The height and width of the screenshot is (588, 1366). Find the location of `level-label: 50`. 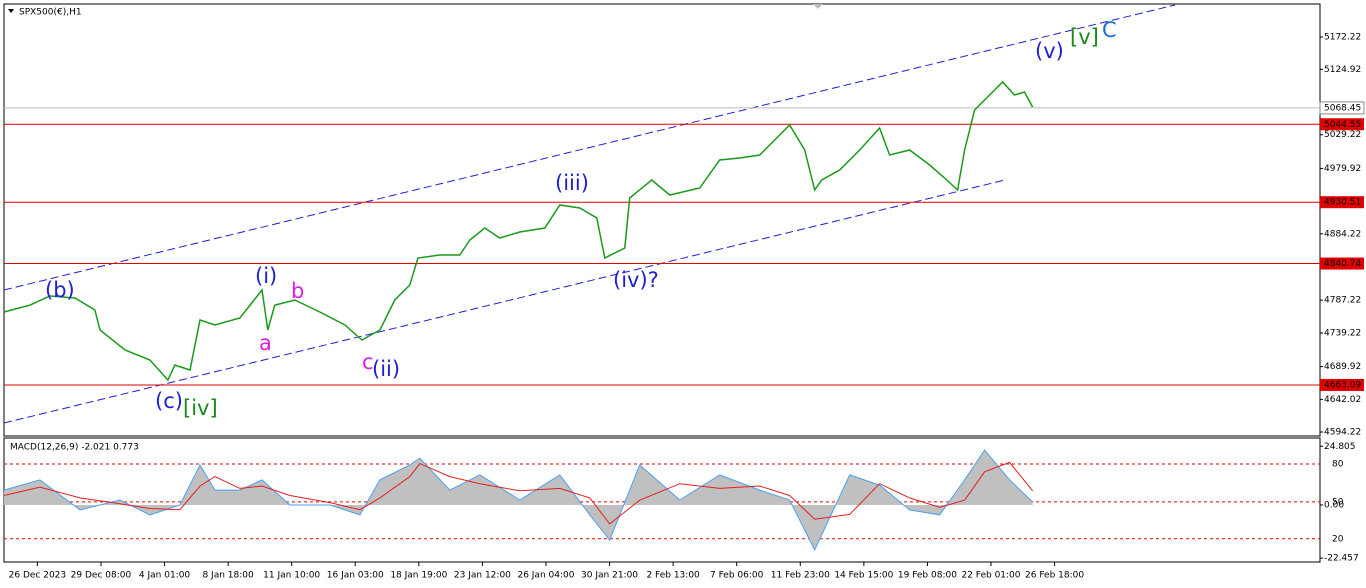

level-label: 50 is located at coordinates (1338, 502).